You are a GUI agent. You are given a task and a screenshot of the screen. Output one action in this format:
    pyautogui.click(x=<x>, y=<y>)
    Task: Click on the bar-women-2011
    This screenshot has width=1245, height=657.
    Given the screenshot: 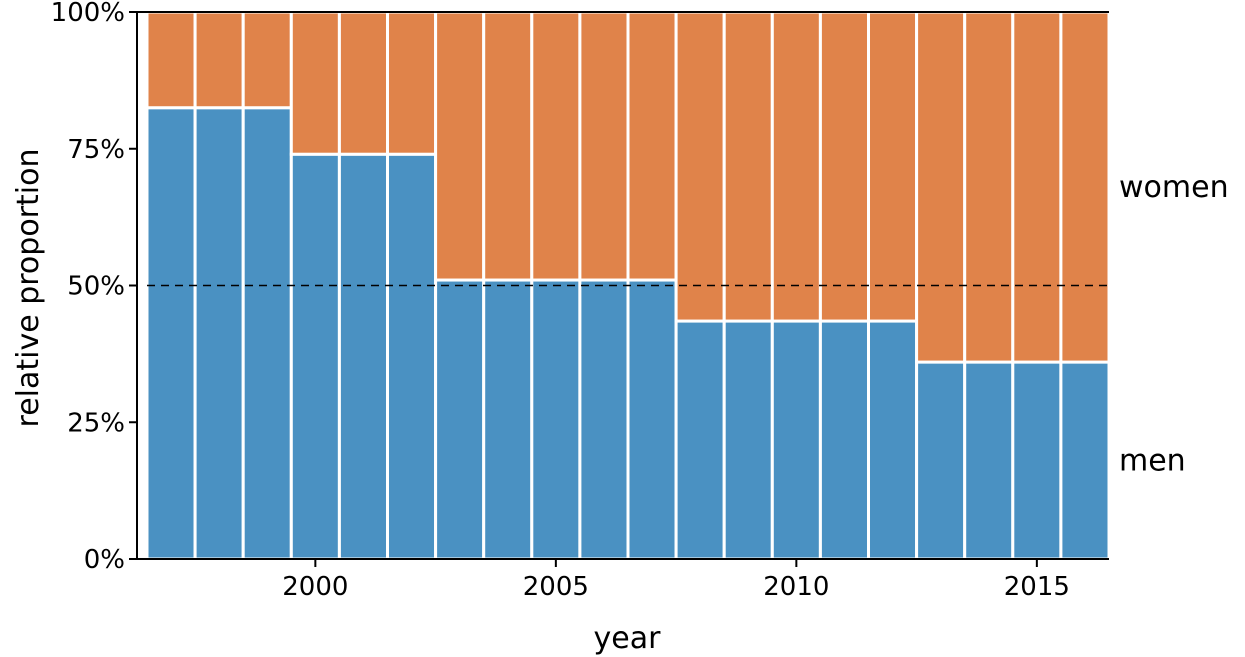 What is the action you would take?
    pyautogui.click(x=844, y=166)
    